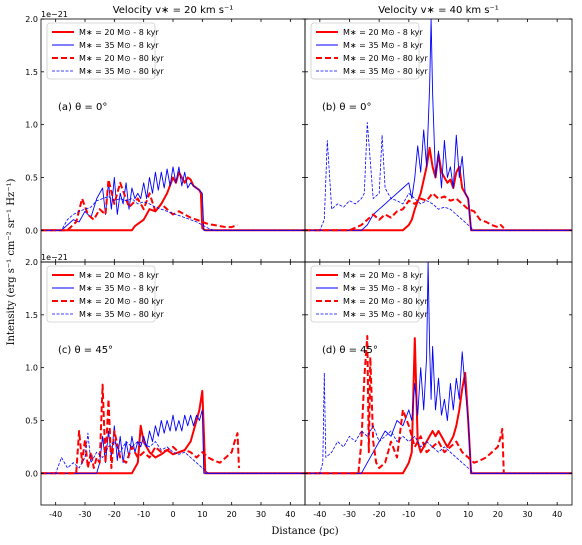  I want to click on panel-label: (c) θ = 45°, so click(85, 350).